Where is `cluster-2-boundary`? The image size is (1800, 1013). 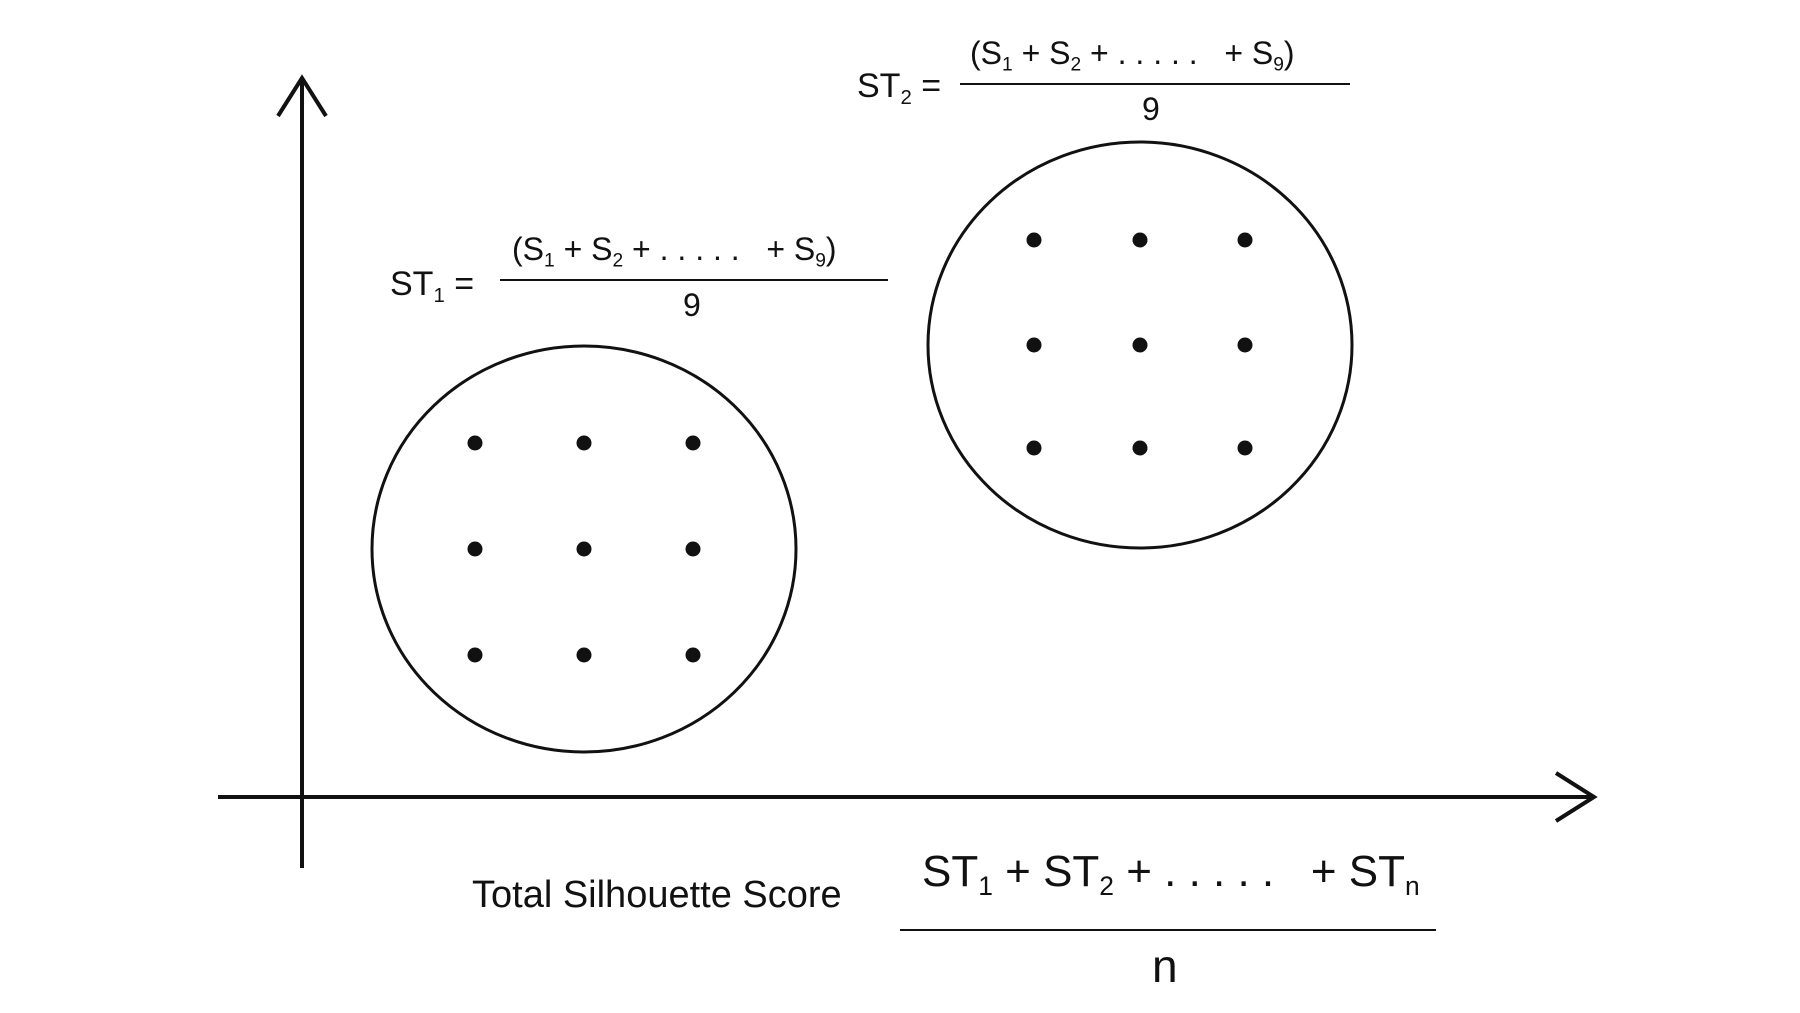 cluster-2-boundary is located at coordinates (1140, 345).